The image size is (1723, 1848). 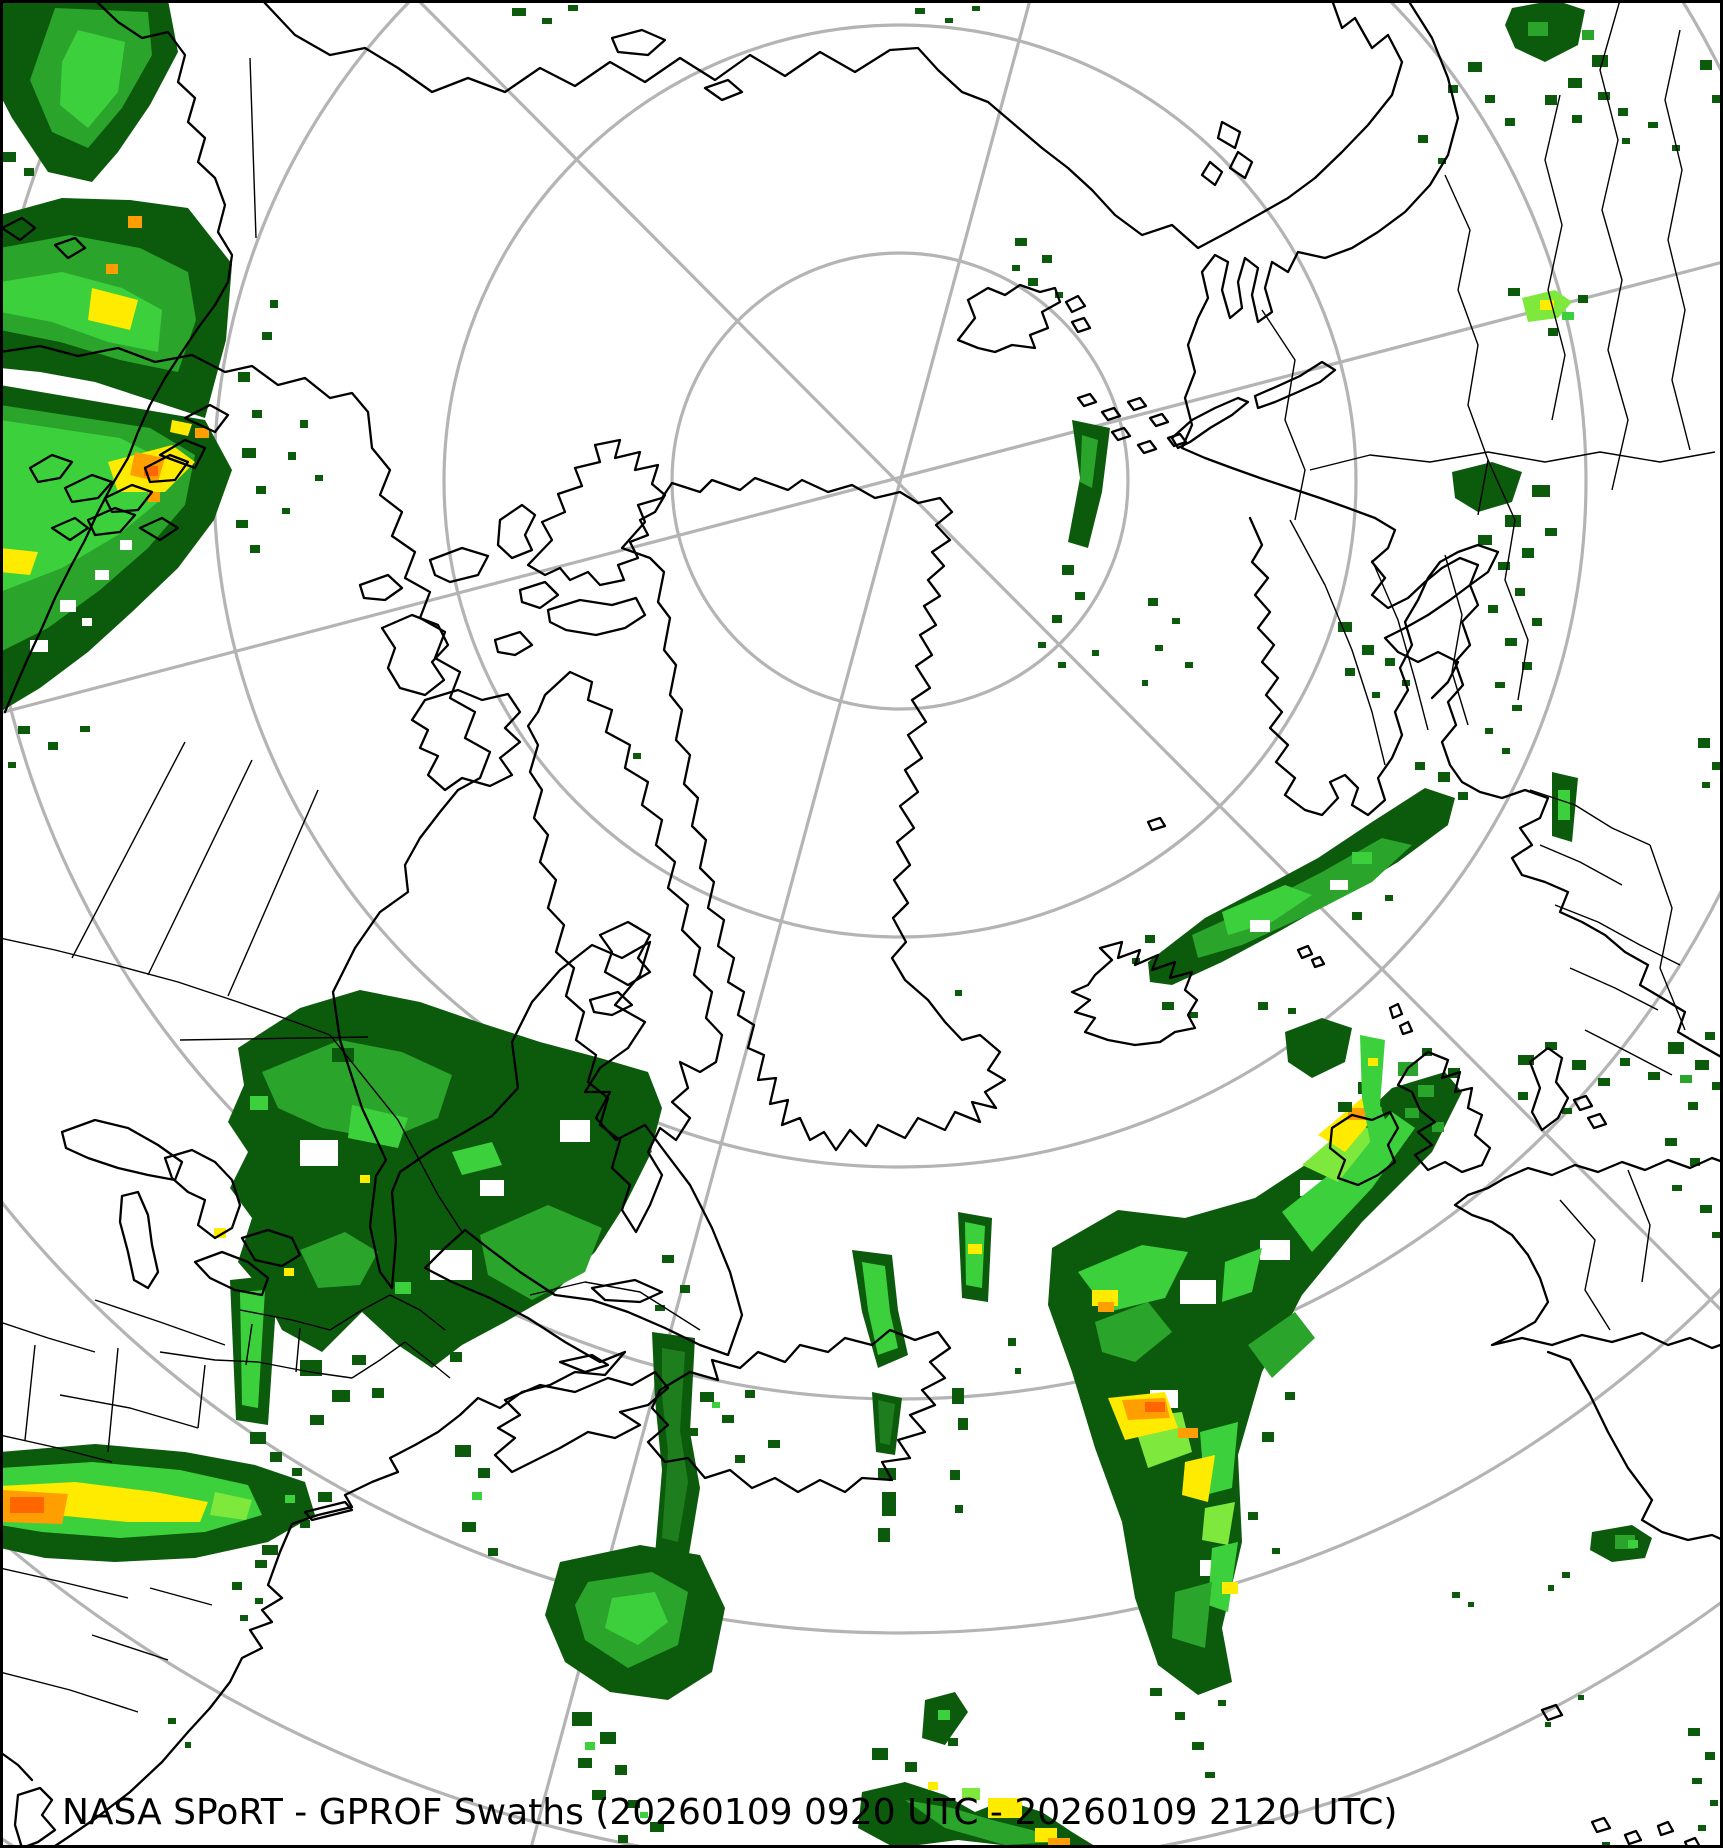 I want to click on southampton-island, so click(x=625, y=953).